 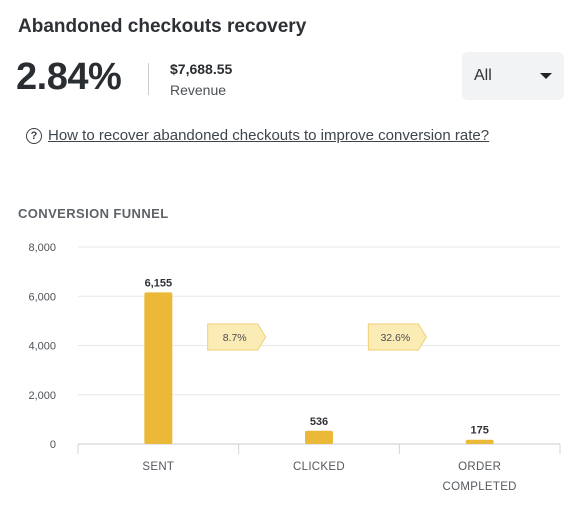 I want to click on data-label: 6,155, so click(x=159, y=283).